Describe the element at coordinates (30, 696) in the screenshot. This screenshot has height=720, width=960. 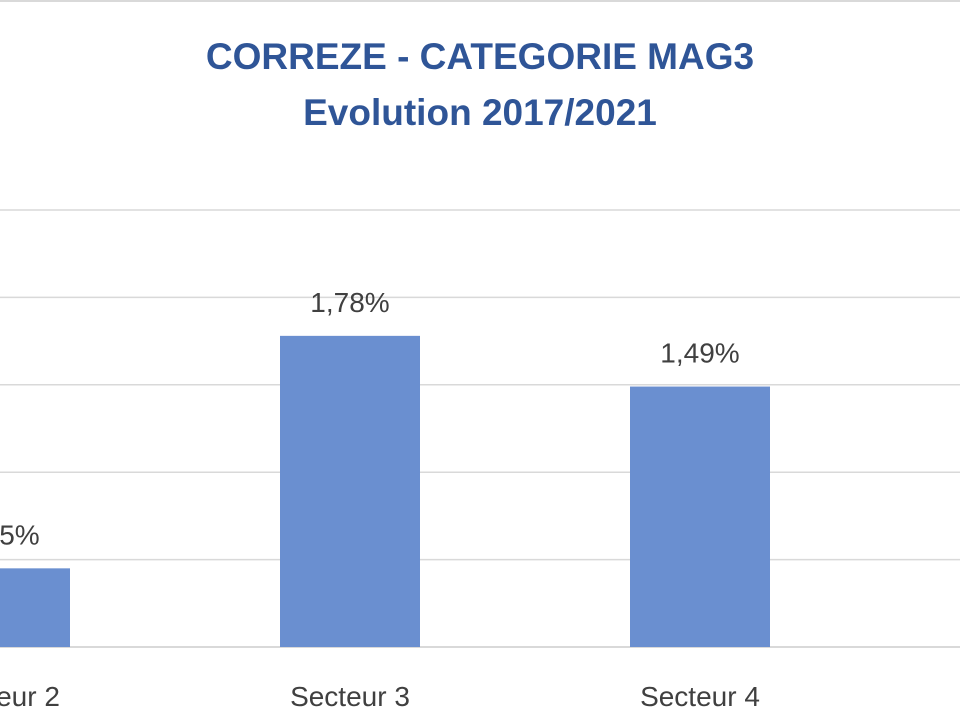
I see `x-tick-label: Secteur 2` at that location.